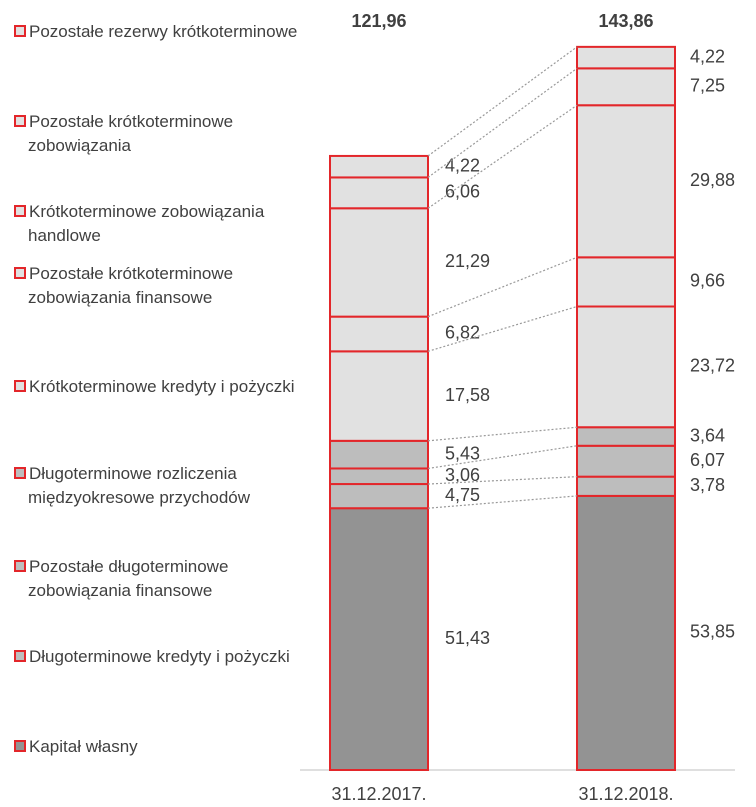 The image size is (756, 807). Describe the element at coordinates (707, 435) in the screenshot. I see `value-label: 3,64` at that location.